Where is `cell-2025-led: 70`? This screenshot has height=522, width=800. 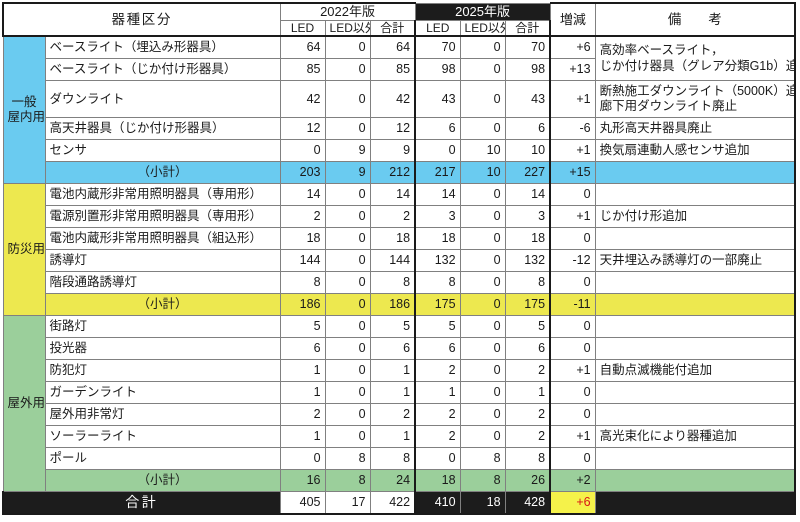
cell-2025-led: 70 is located at coordinates (437, 47).